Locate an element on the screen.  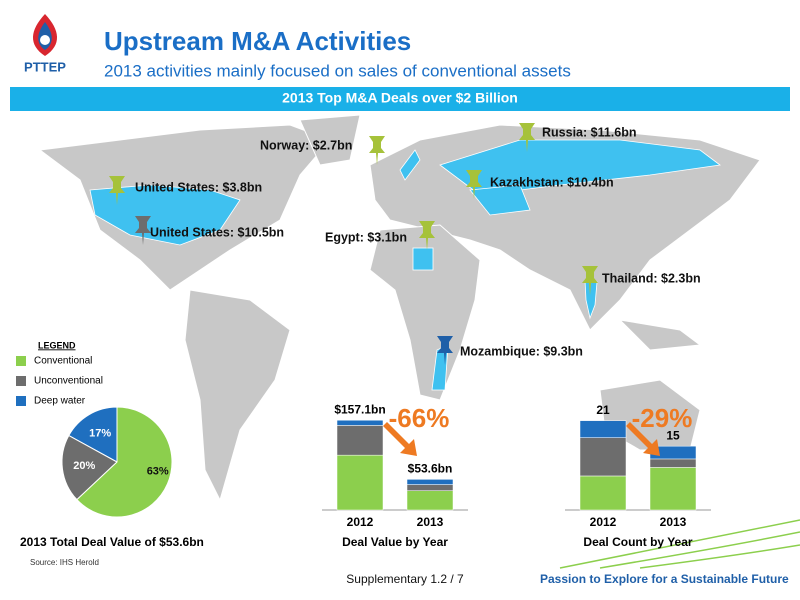
pin-label: Norway: $2.7bn is located at coordinates (306, 145).